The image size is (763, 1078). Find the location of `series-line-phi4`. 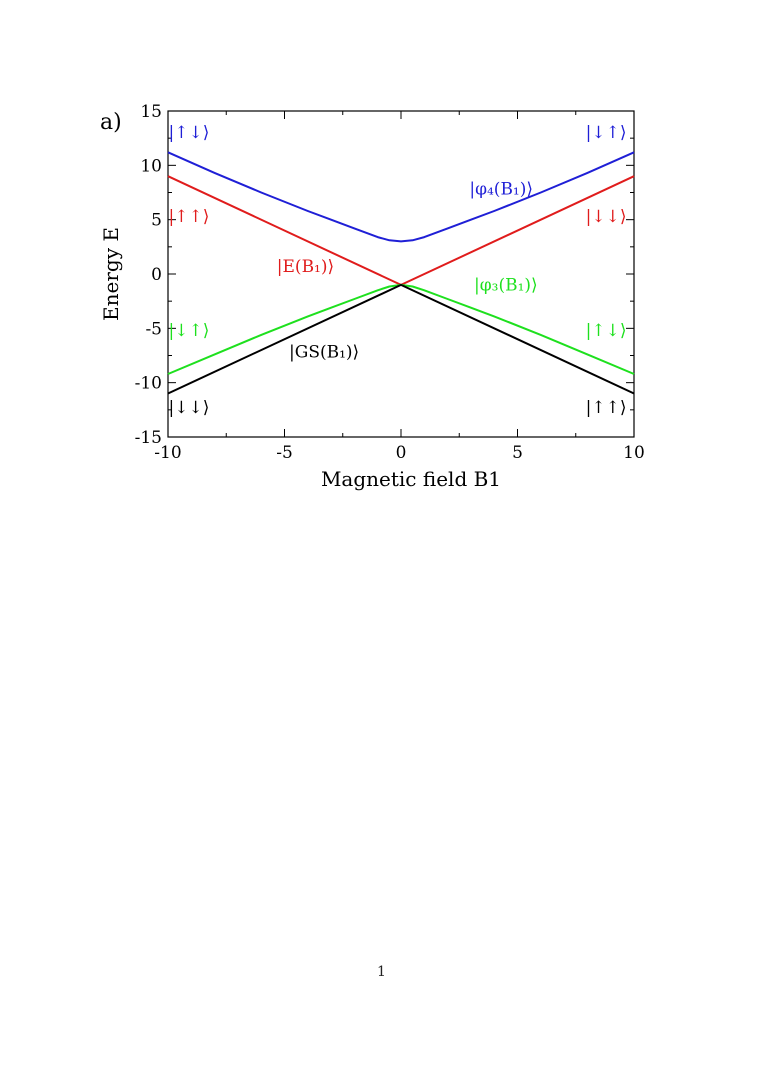

series-line-phi4 is located at coordinates (401, 197).